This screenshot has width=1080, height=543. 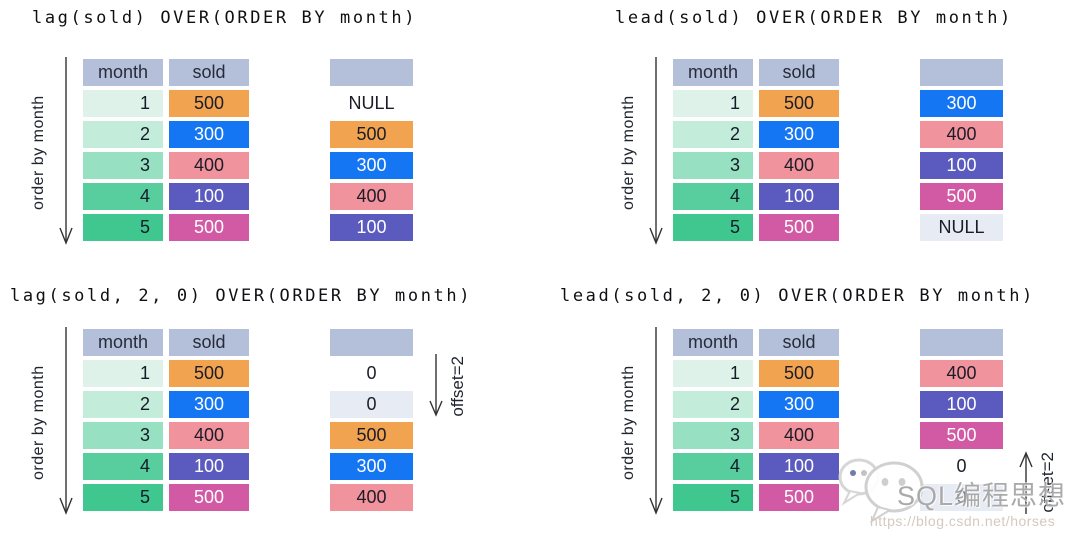 What do you see at coordinates (961, 165) in the screenshot?
I see `result-cells: 300 400 100 500 NULL` at bounding box center [961, 165].